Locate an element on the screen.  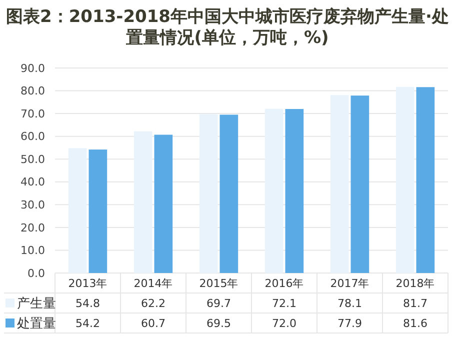
x-tick-label: 2017年 is located at coordinates (350, 283).